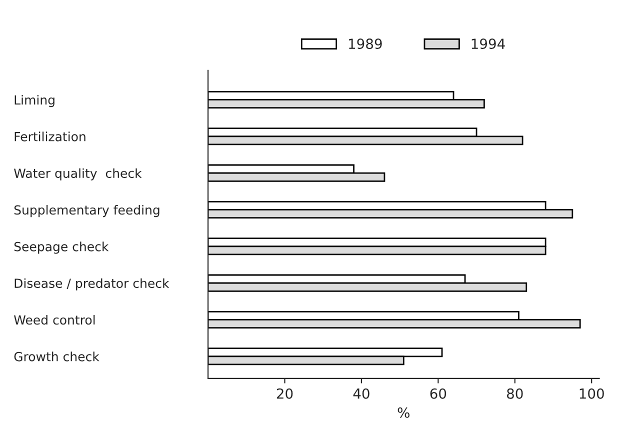 This screenshot has width=621, height=440. What do you see at coordinates (78, 174) in the screenshot?
I see `y-tick-label: Water quality check` at bounding box center [78, 174].